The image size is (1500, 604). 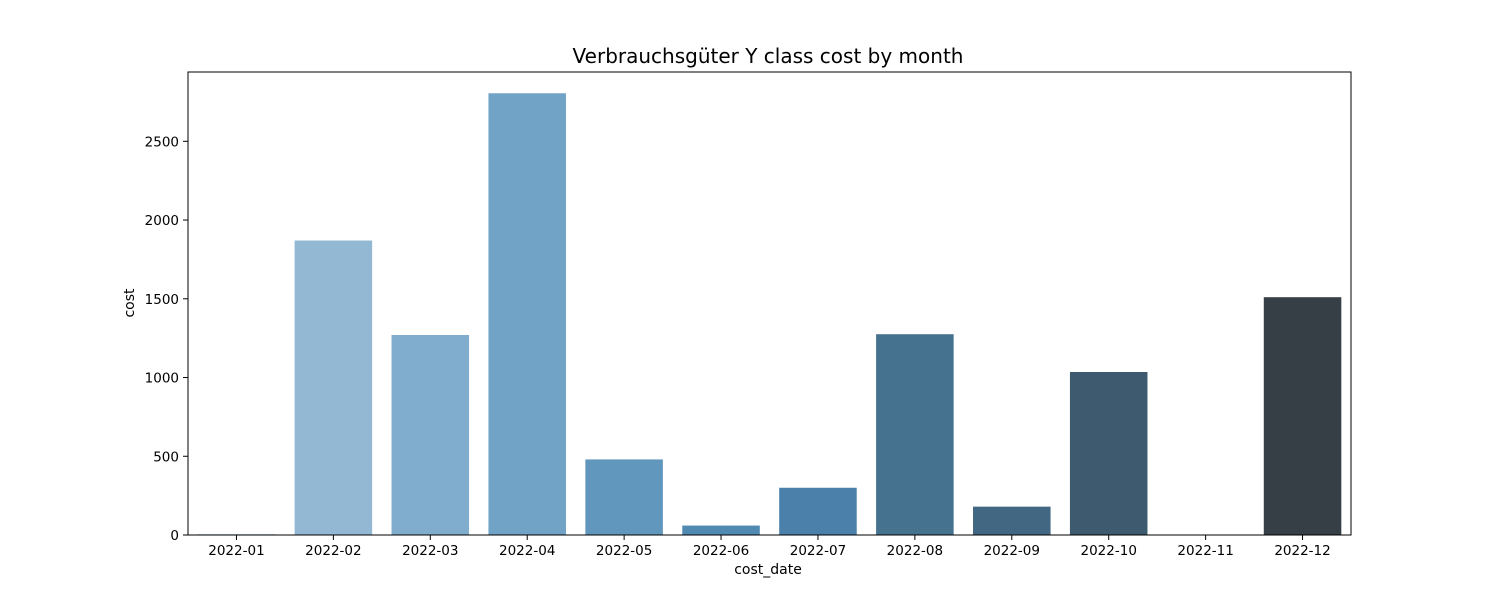 I want to click on x-tick-label: 2022-02, so click(x=333, y=551).